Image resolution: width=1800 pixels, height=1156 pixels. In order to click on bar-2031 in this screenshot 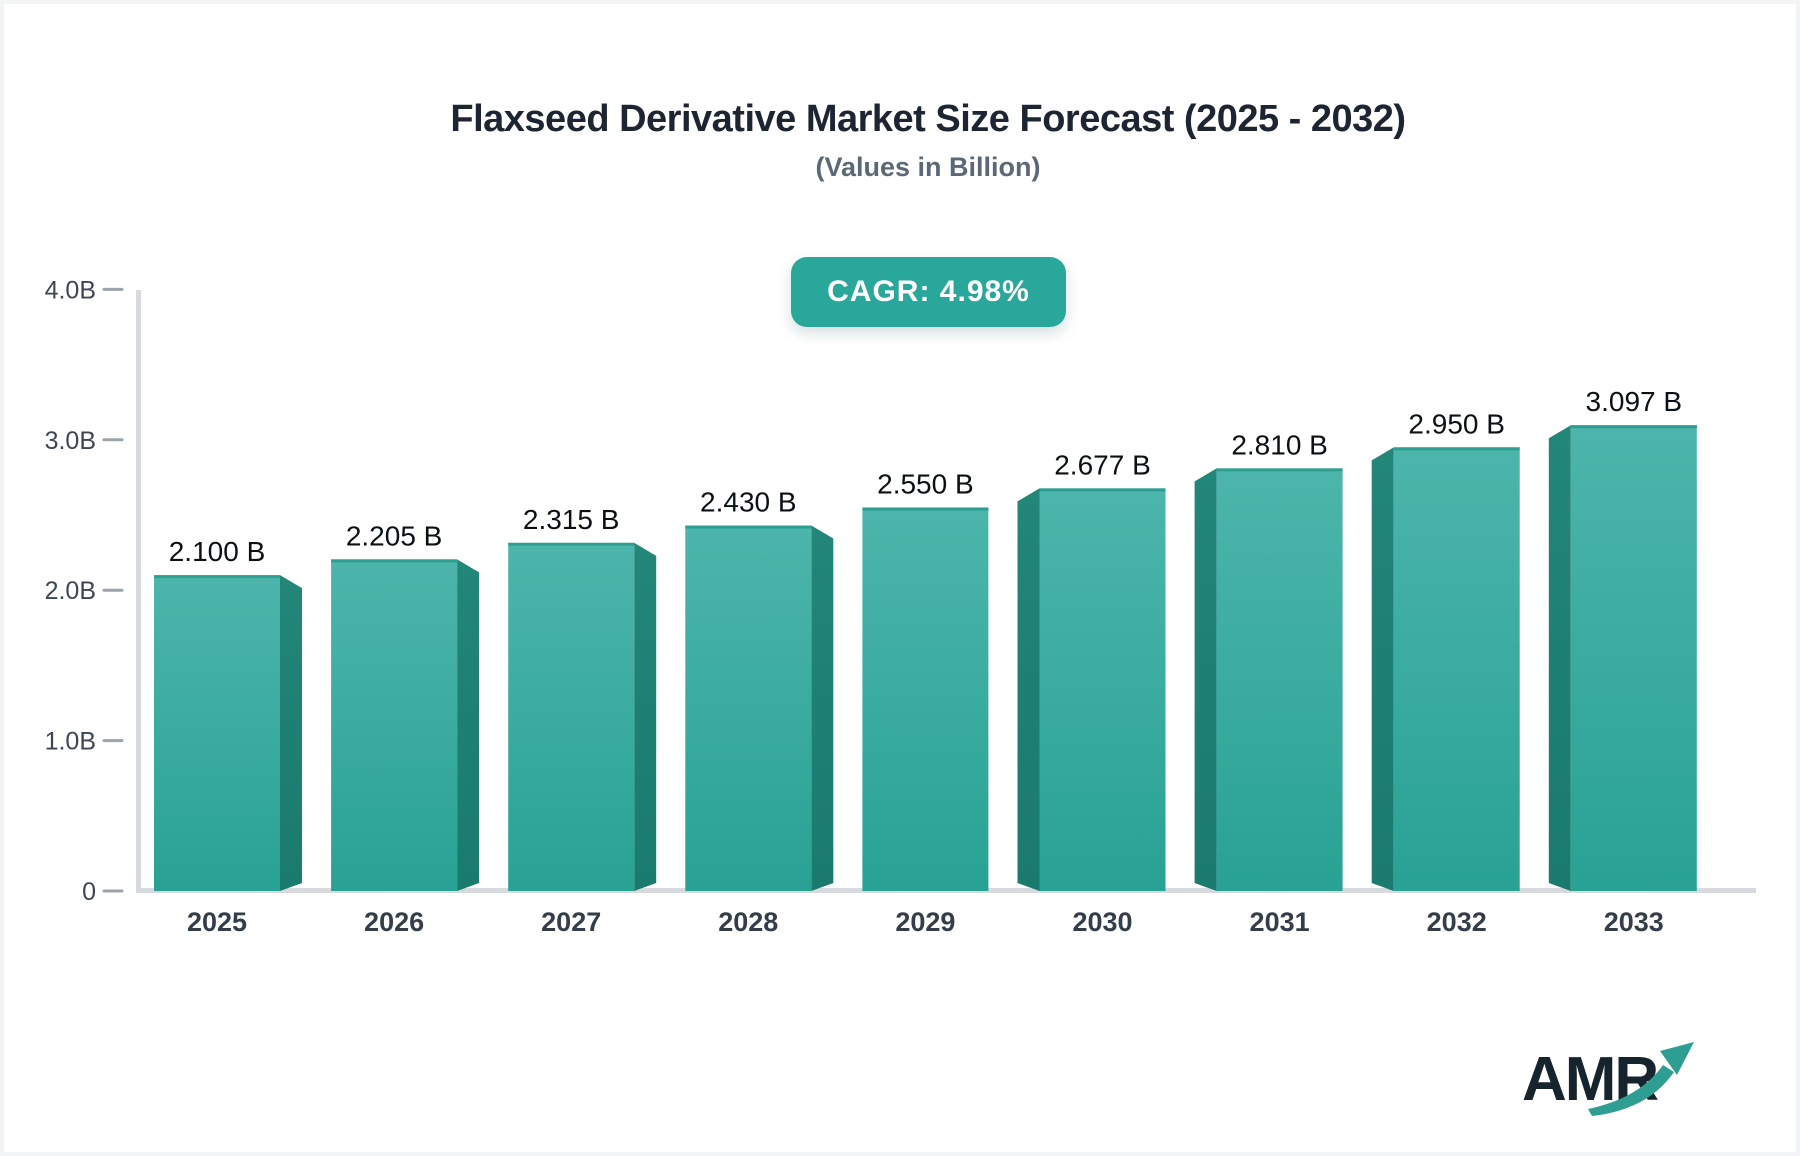, I will do `click(1268, 679)`.